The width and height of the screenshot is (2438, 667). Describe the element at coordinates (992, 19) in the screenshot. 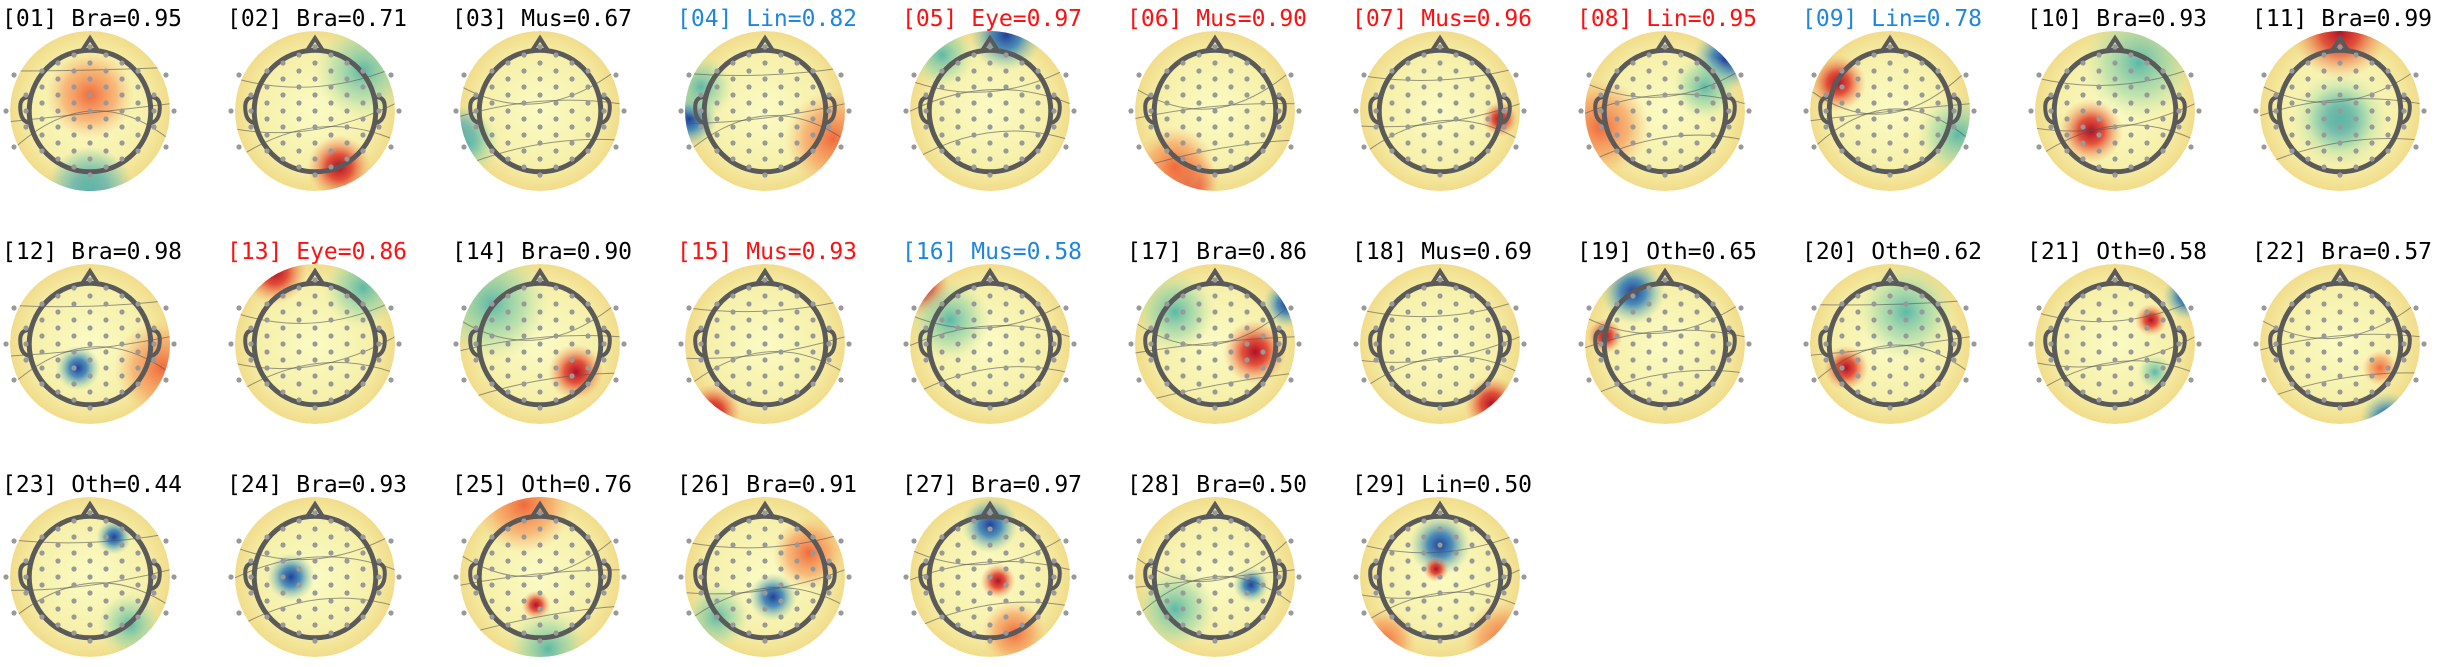

I see `component-label: [05] Eye=0.97` at that location.